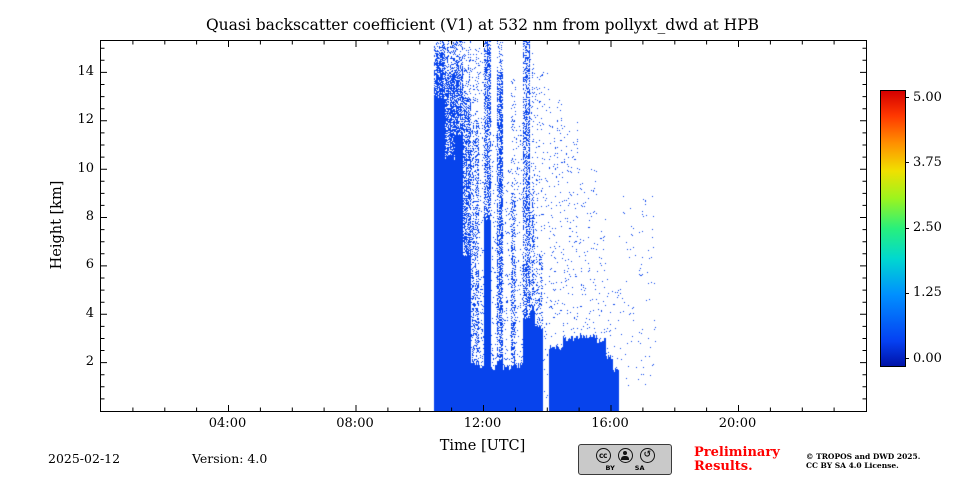 The width and height of the screenshot is (960, 480). Describe the element at coordinates (230, 458) in the screenshot. I see `version-label: Version: 4.0` at that location.